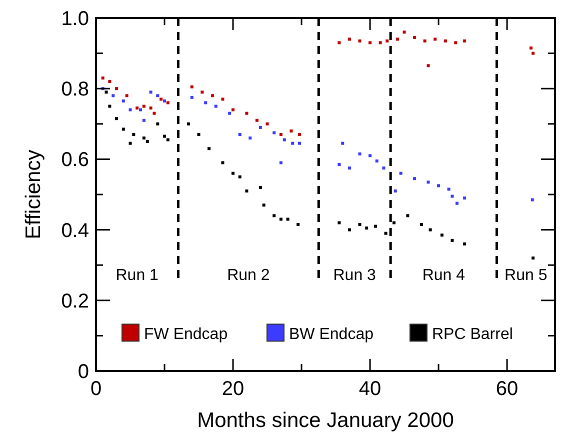 This screenshot has width=565, height=442. I want to click on annotation: Run 3, so click(354, 275).